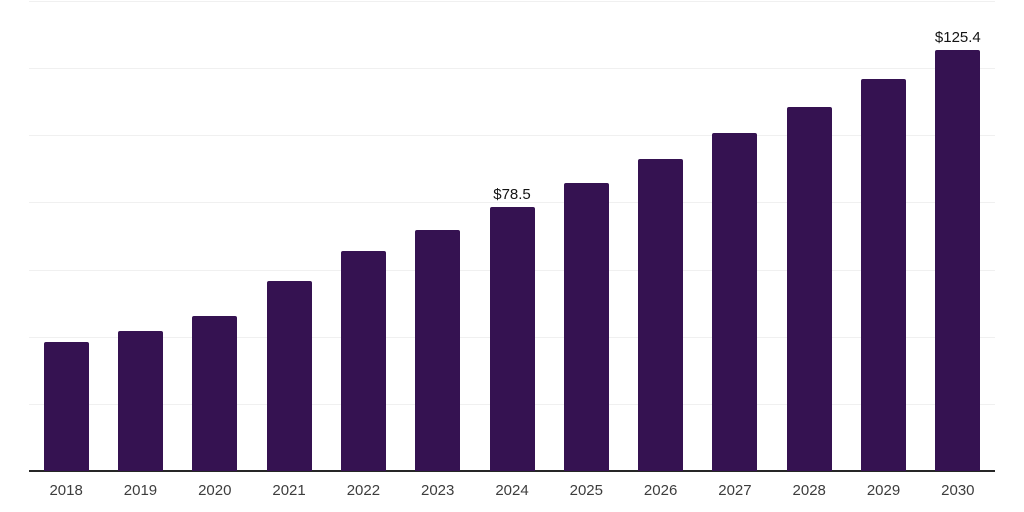 The image size is (1024, 512). What do you see at coordinates (809, 288) in the screenshot?
I see `bar-2028` at bounding box center [809, 288].